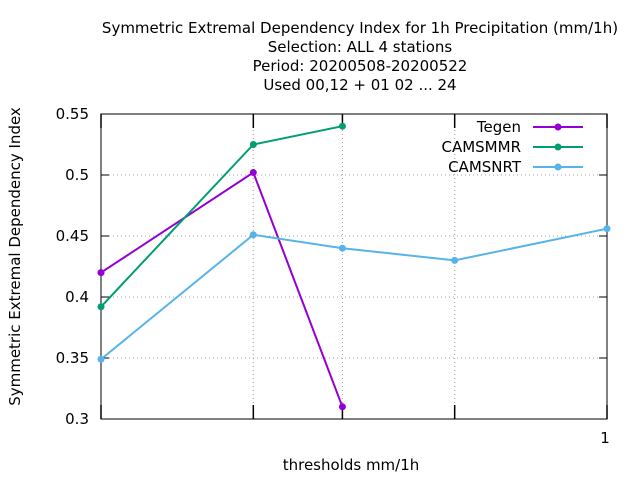 This screenshot has height=480, width=640. What do you see at coordinates (481, 147) in the screenshot?
I see `legend-label: CAMSMMR` at bounding box center [481, 147].